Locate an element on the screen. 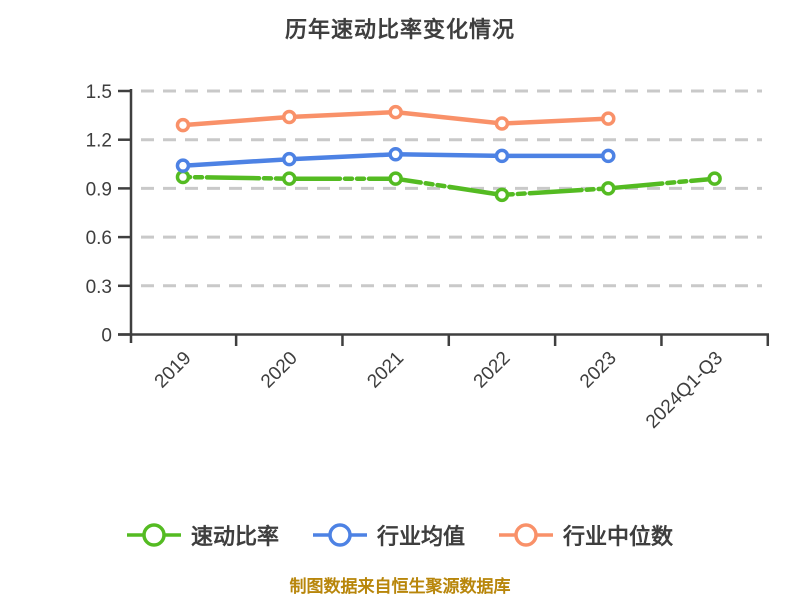  x-tick-label: 2021 is located at coordinates (385, 370).